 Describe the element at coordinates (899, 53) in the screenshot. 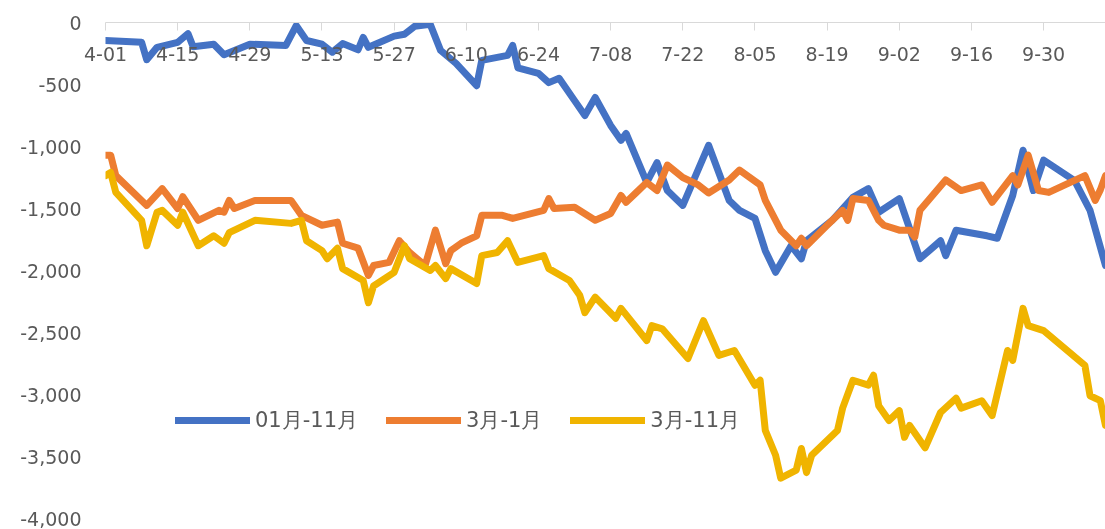

I see `x-tick-label: 9-02` at that location.